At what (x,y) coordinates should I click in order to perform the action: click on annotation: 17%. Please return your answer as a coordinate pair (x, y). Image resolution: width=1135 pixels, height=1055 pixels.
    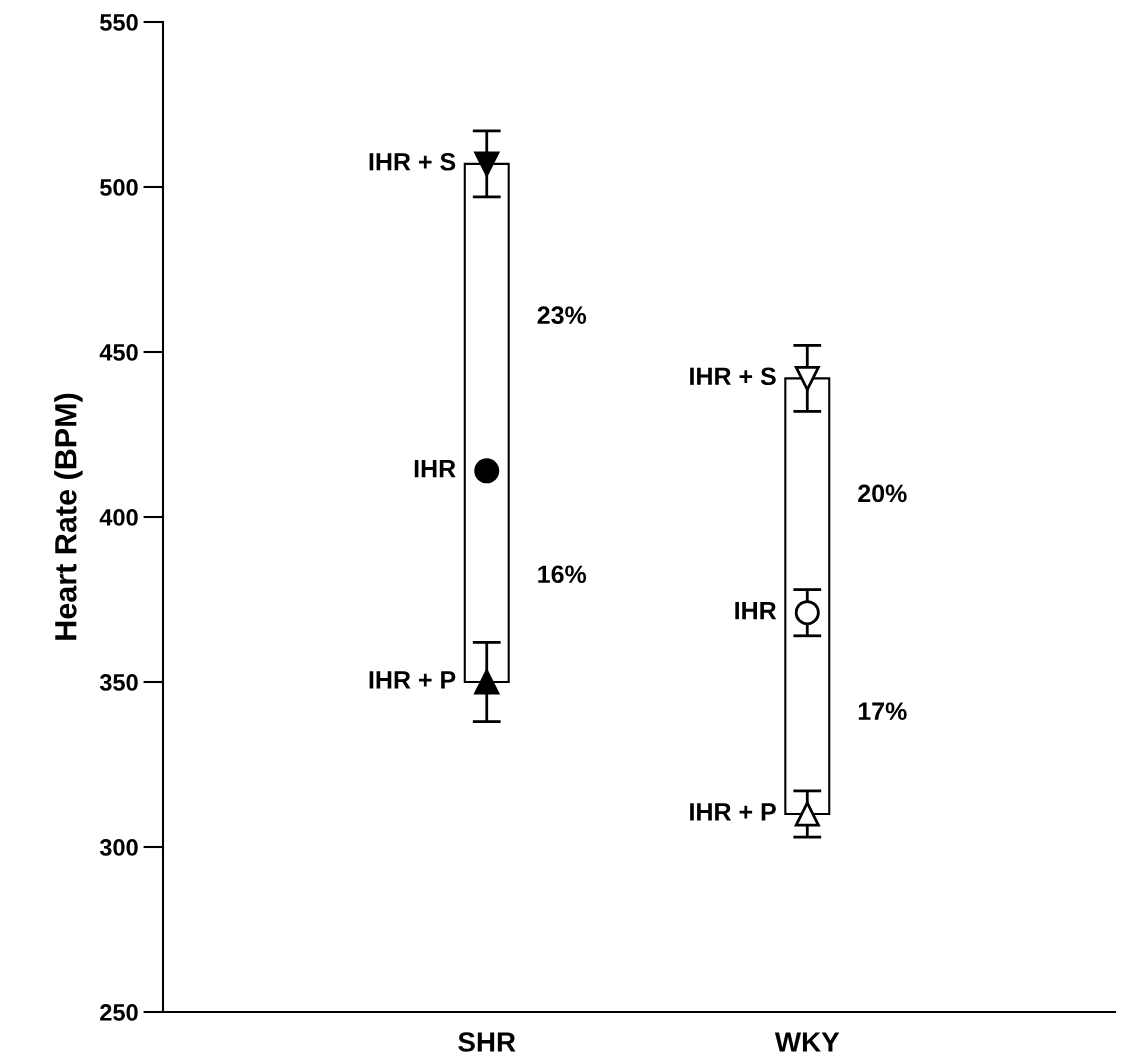
    Looking at the image, I should click on (882, 711).